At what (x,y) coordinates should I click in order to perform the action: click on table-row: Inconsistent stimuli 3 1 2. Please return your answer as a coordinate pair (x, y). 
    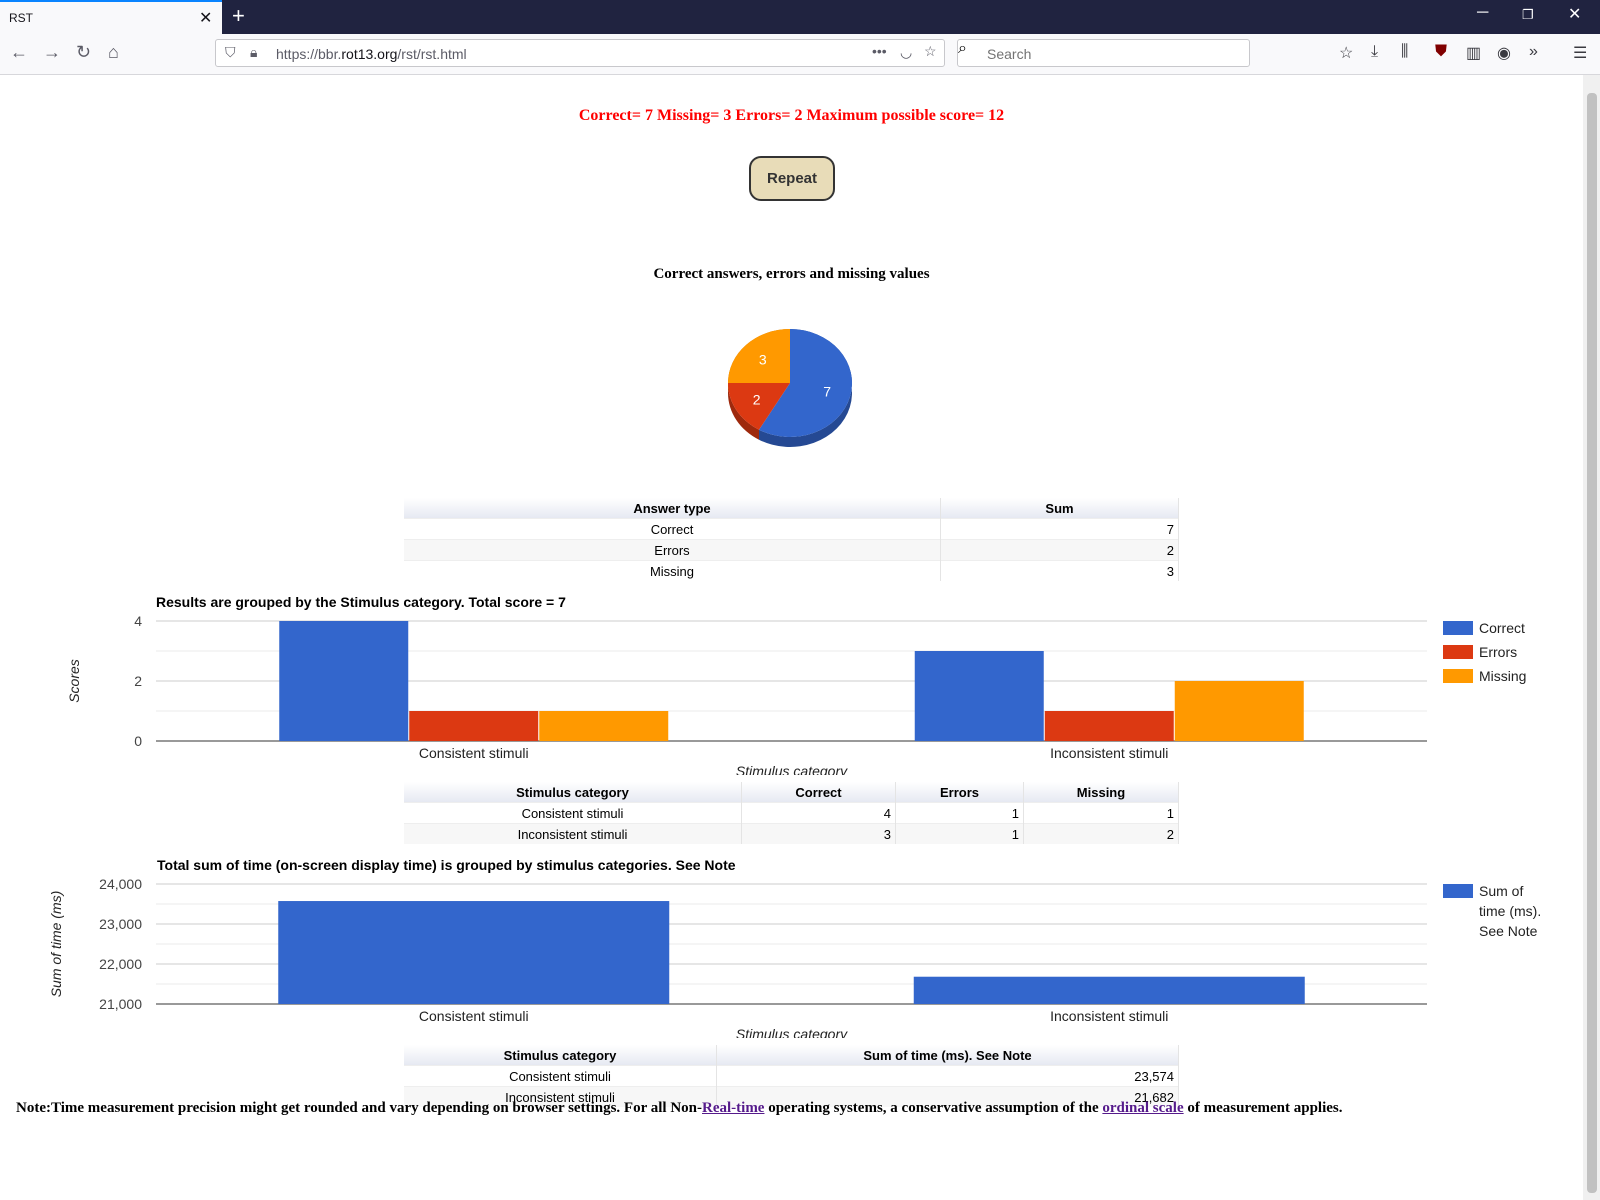
    Looking at the image, I should click on (791, 833).